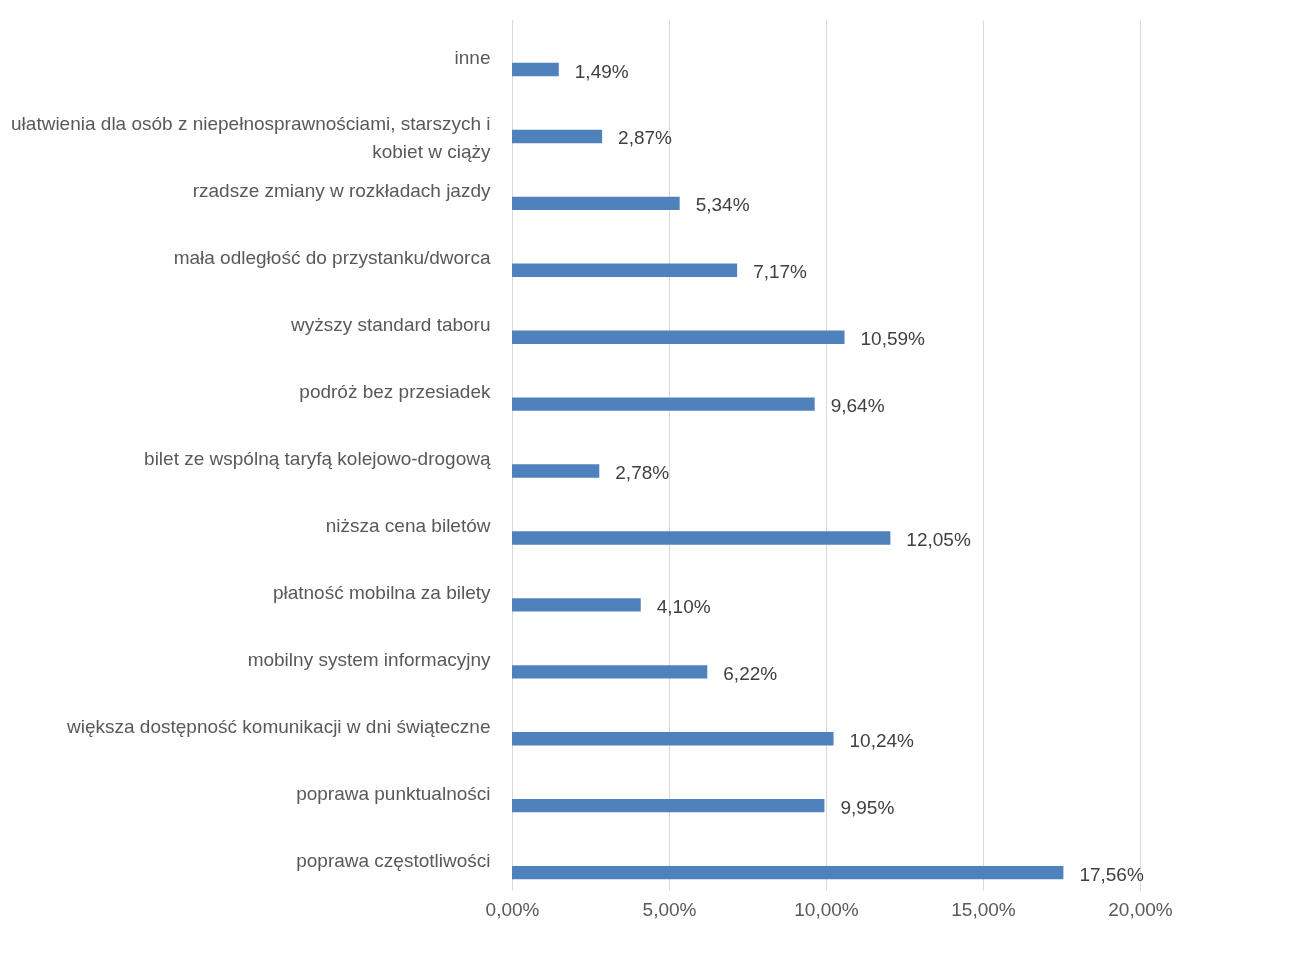  What do you see at coordinates (395, 392) in the screenshot?
I see `y-tick-label: podróż bez przesiadek` at bounding box center [395, 392].